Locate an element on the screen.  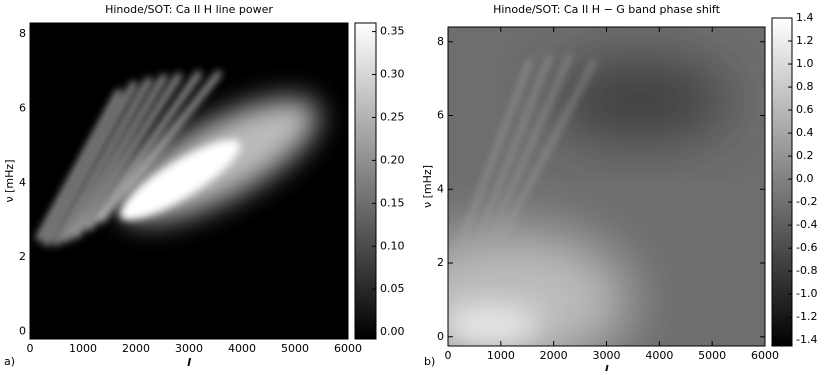
colorbar-tick-label: 0.05 is located at coordinates (392, 288).